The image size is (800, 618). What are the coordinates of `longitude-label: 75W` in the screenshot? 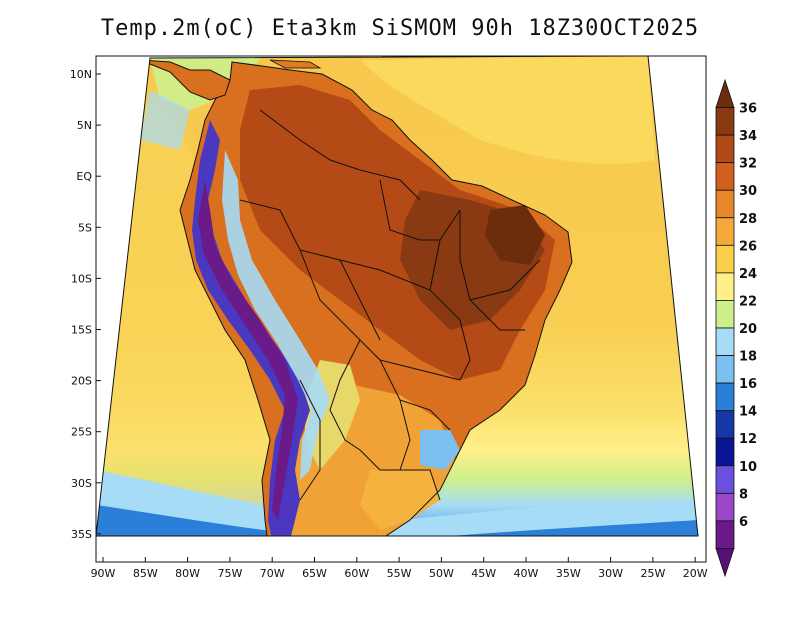 It's located at (229, 573).